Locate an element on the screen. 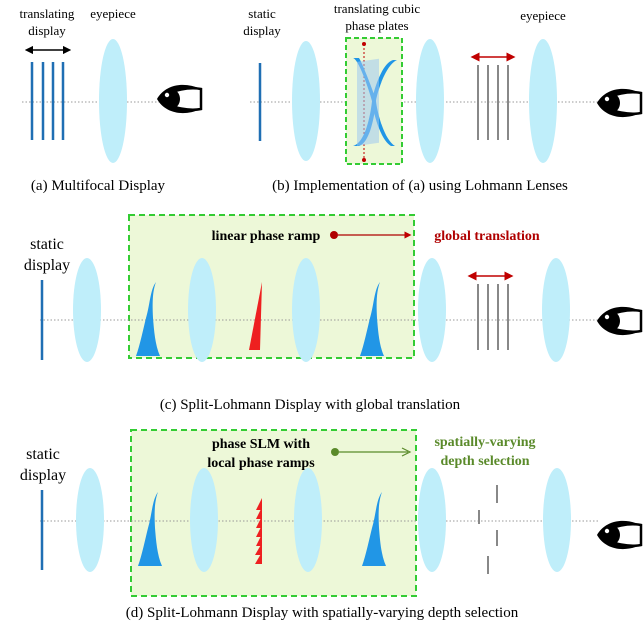 This screenshot has width=644, height=627. label-slm-line2: local phase ramps is located at coordinates (261, 463).